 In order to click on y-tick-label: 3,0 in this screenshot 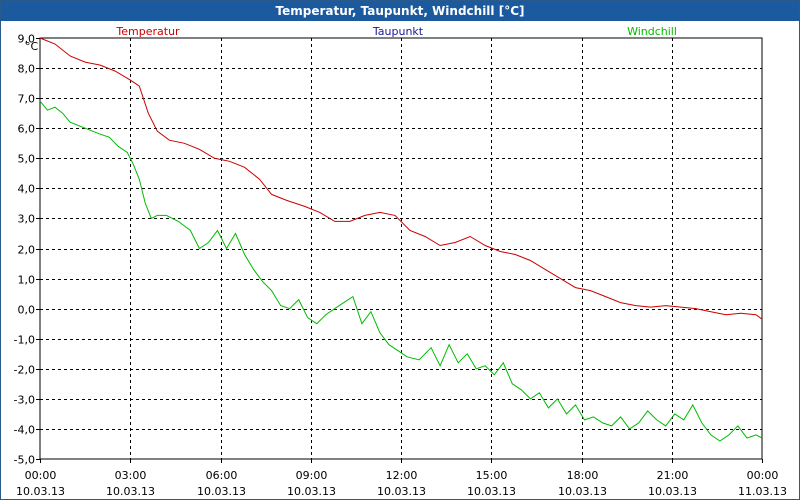, I will do `click(27, 219)`.